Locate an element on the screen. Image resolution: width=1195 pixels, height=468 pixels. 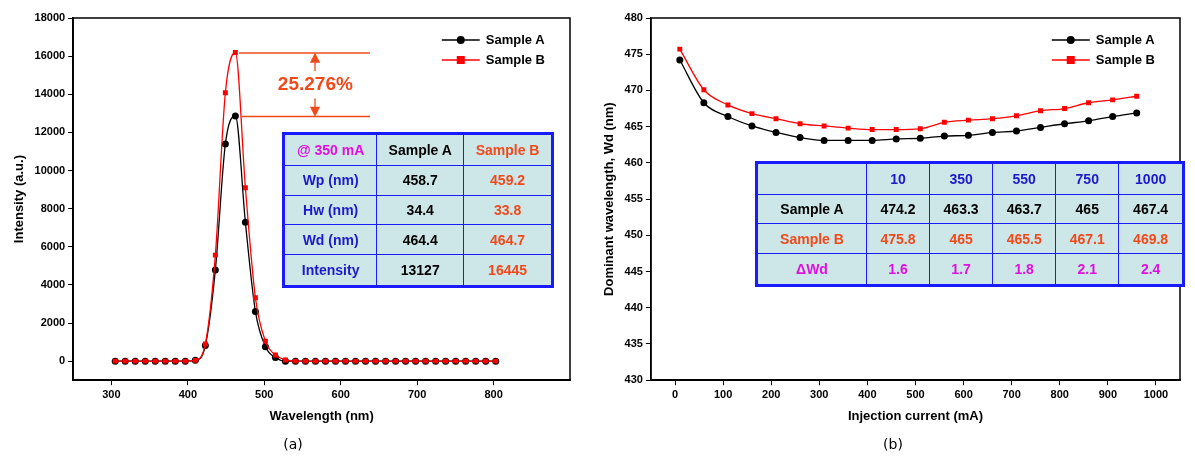
annotation: 13127 is located at coordinates (420, 270).